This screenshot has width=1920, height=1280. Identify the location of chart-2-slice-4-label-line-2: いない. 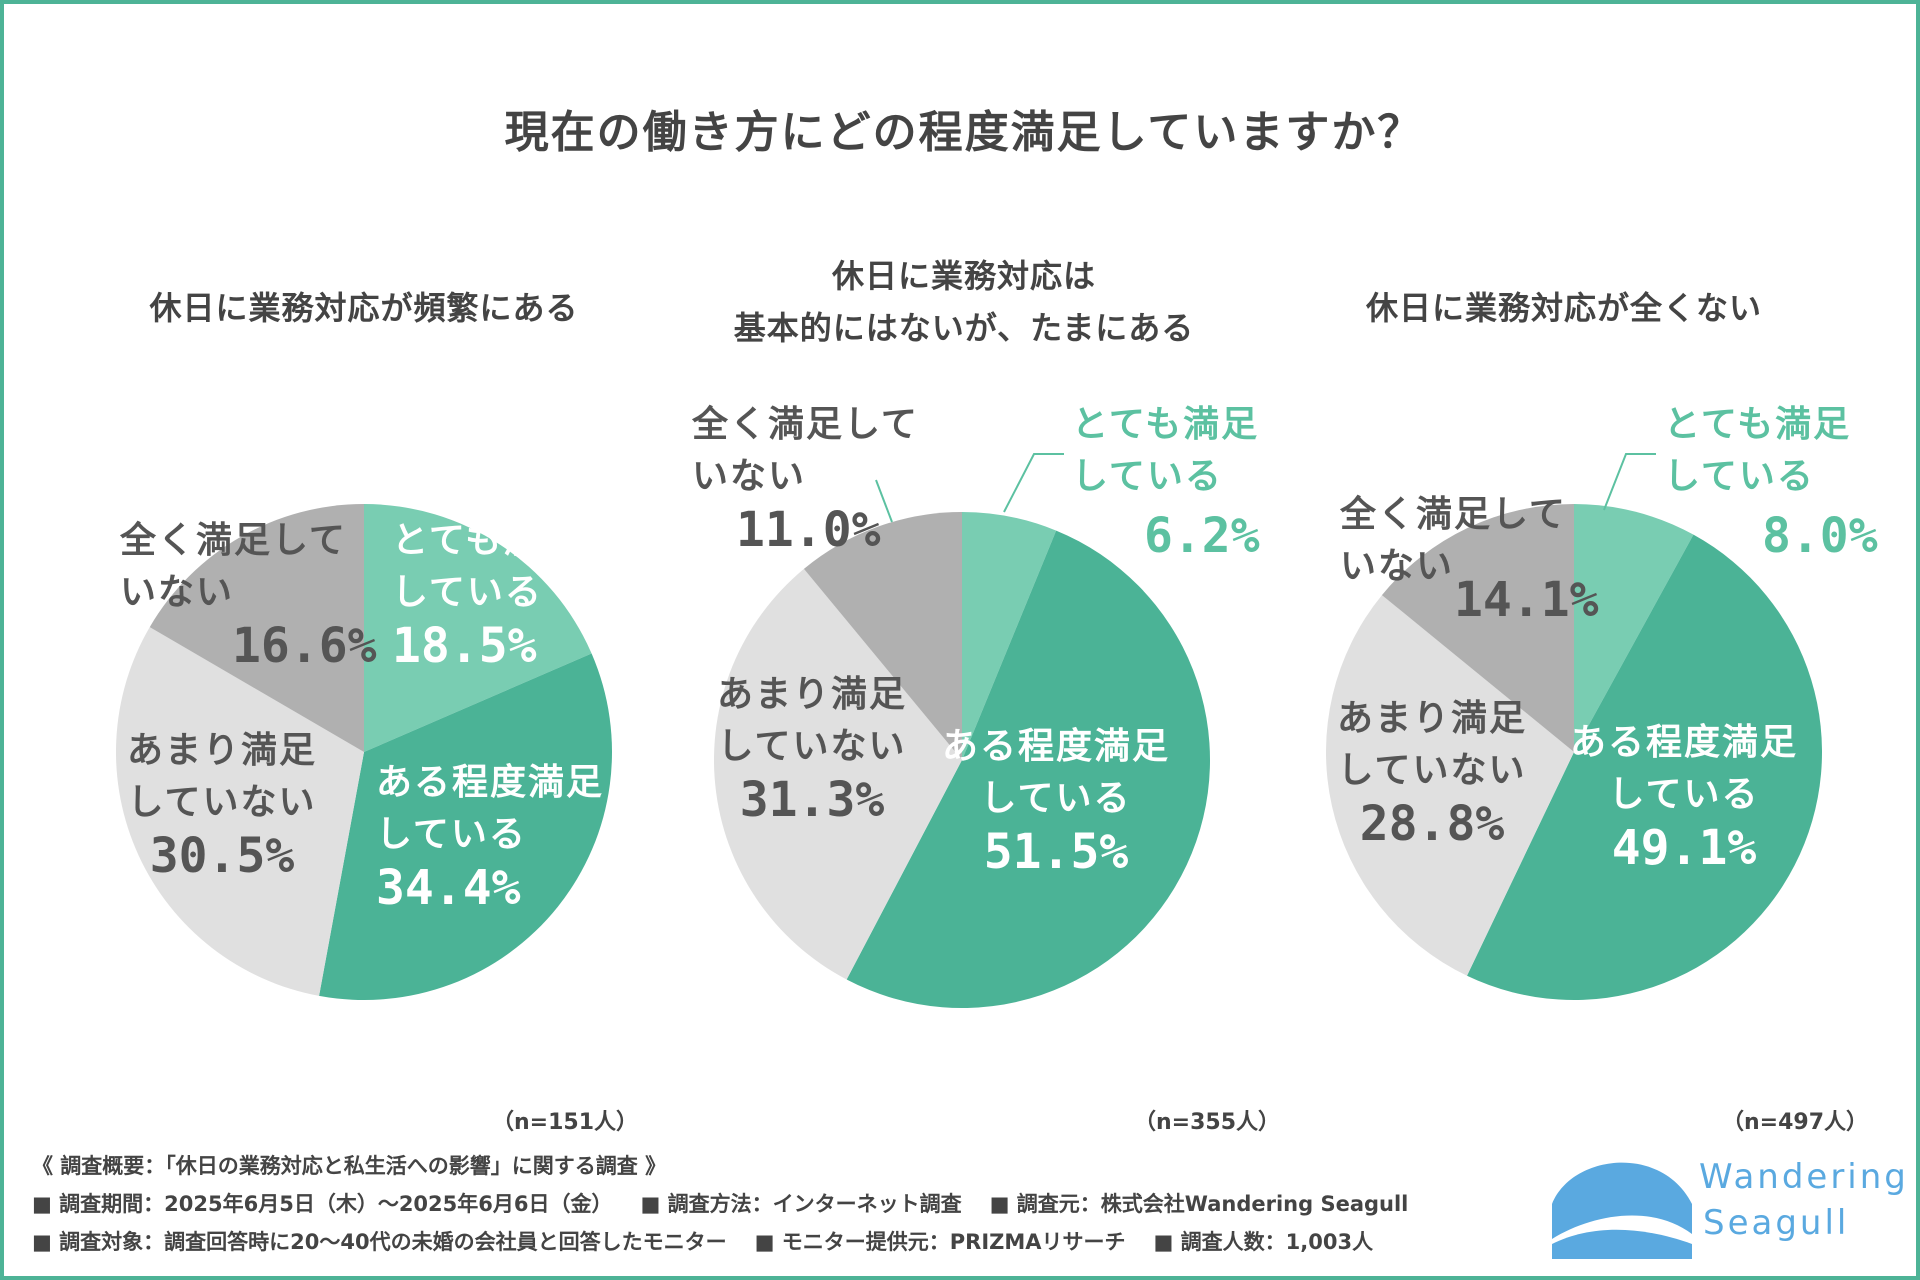
(749, 476).